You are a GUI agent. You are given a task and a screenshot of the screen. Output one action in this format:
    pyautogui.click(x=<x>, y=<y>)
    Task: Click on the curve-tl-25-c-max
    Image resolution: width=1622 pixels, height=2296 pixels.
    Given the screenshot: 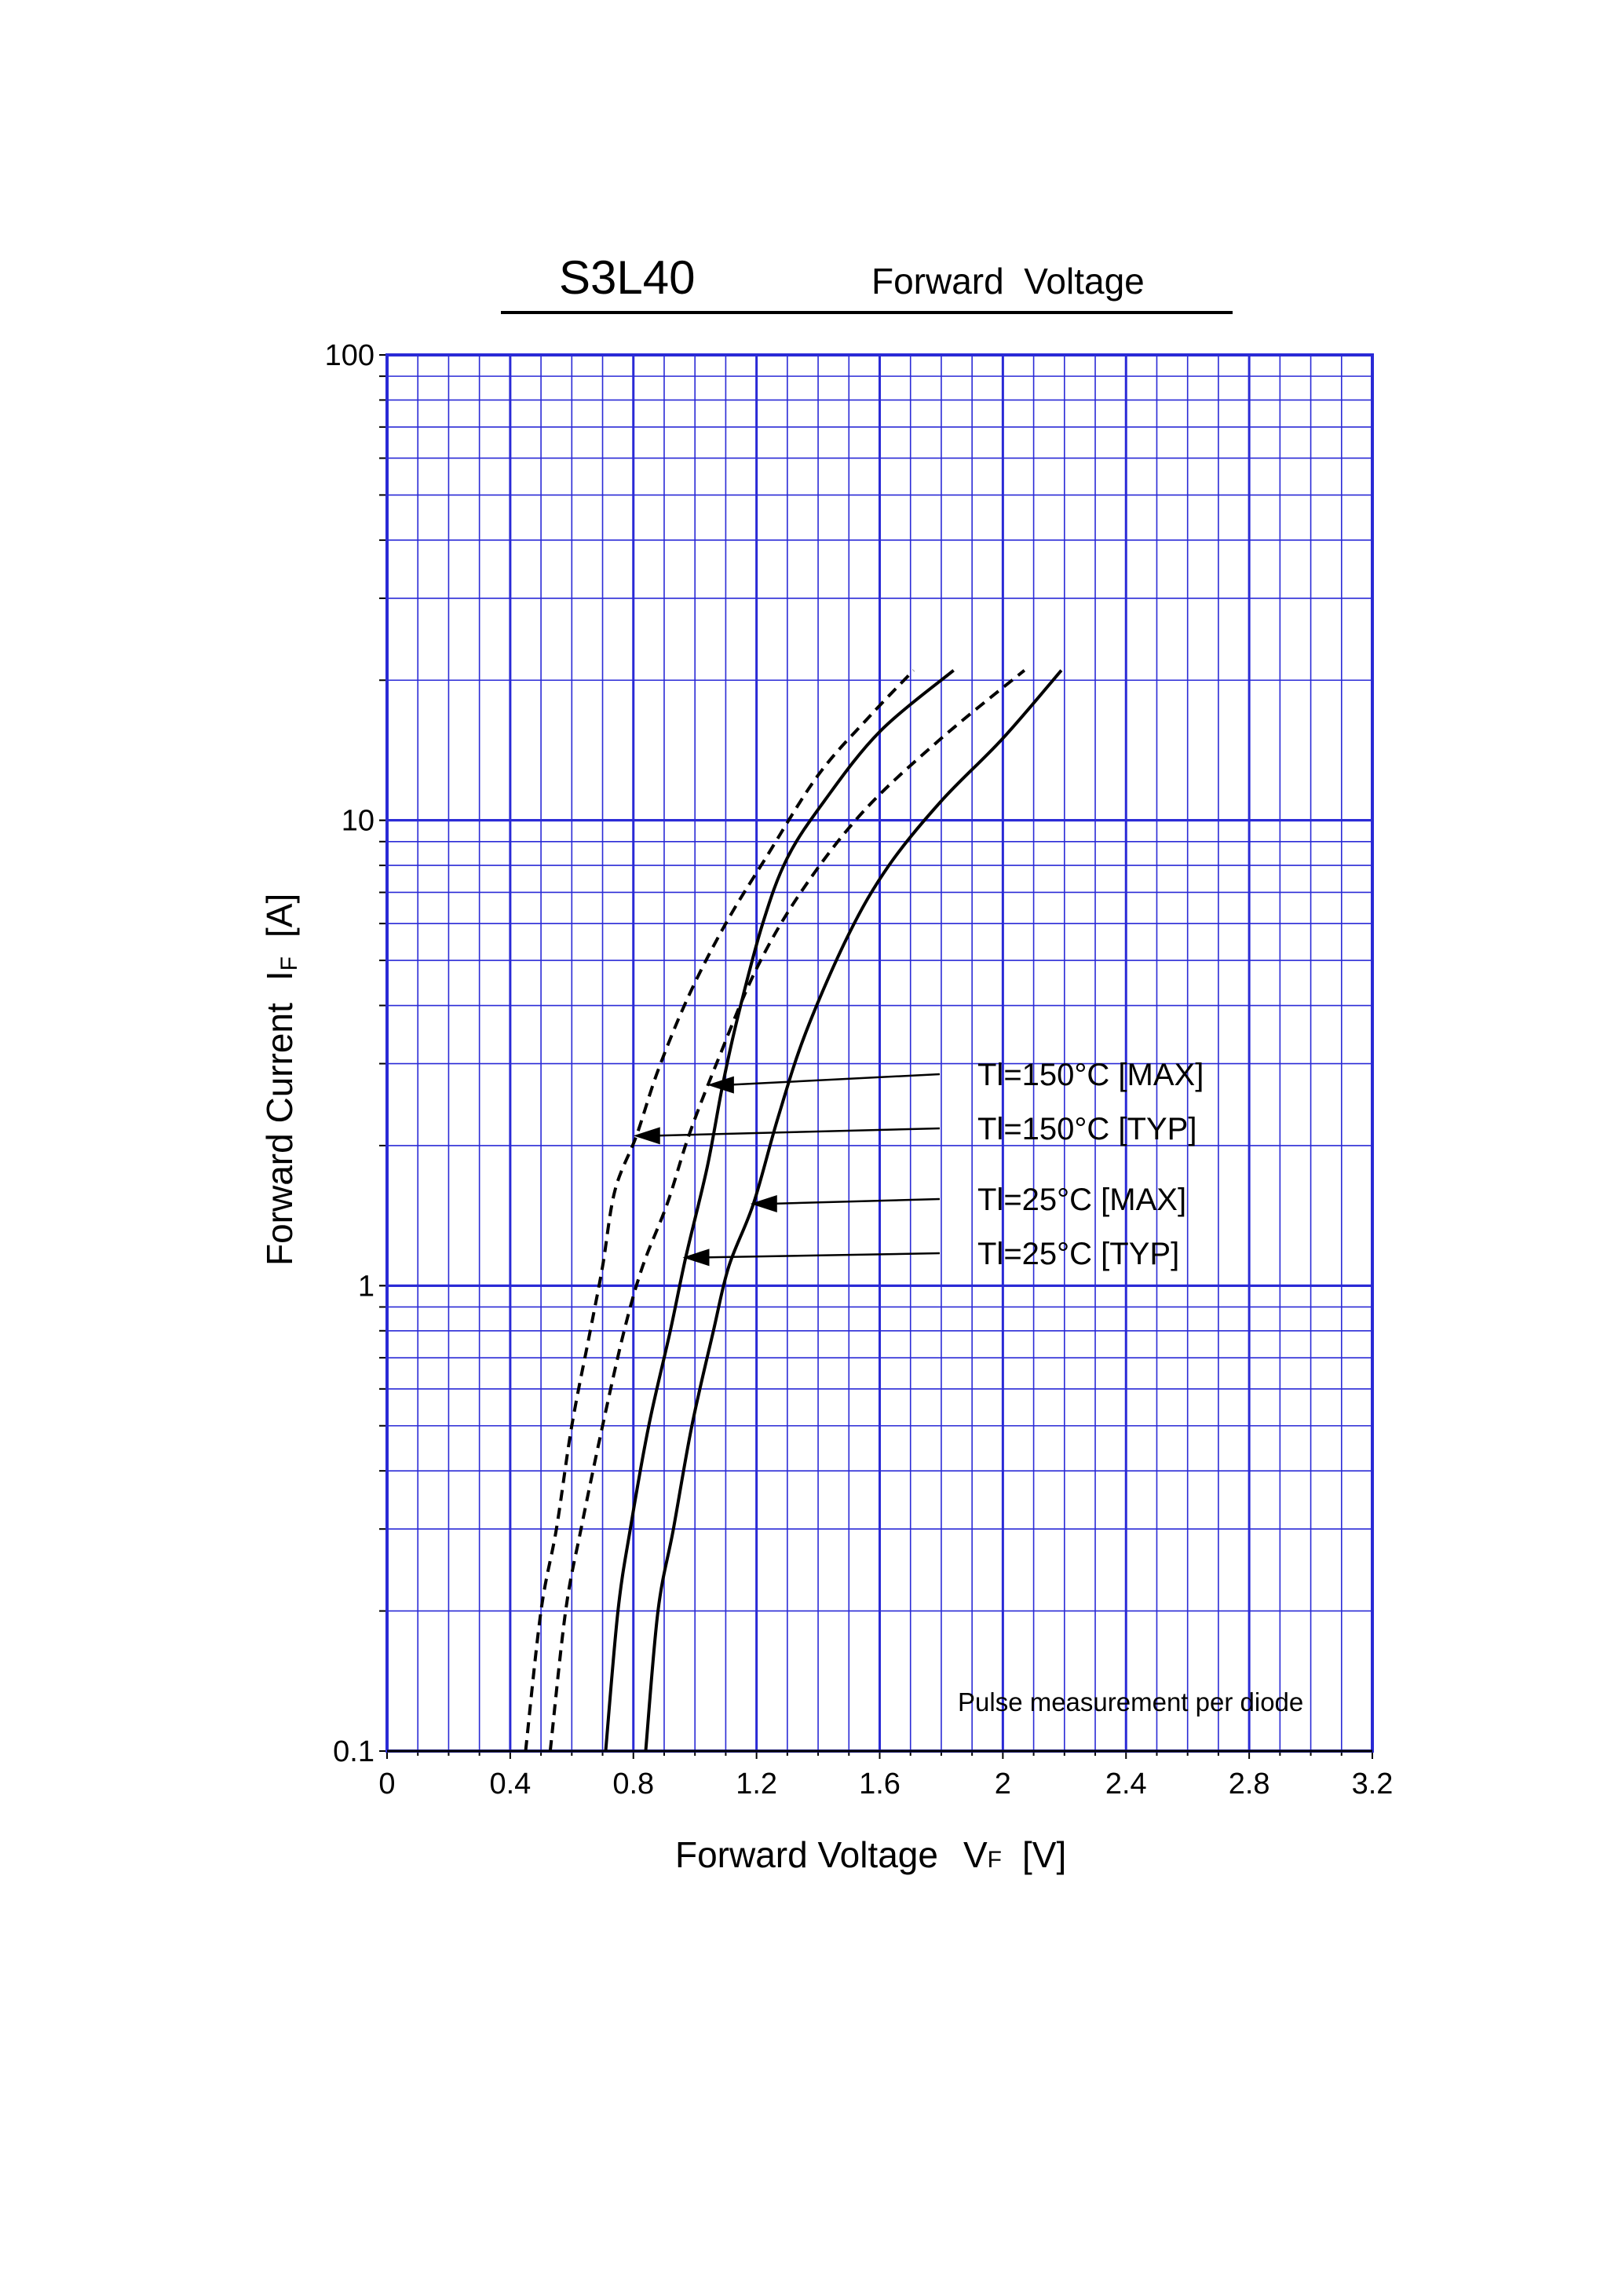 What is the action you would take?
    pyautogui.click(x=853, y=1210)
    